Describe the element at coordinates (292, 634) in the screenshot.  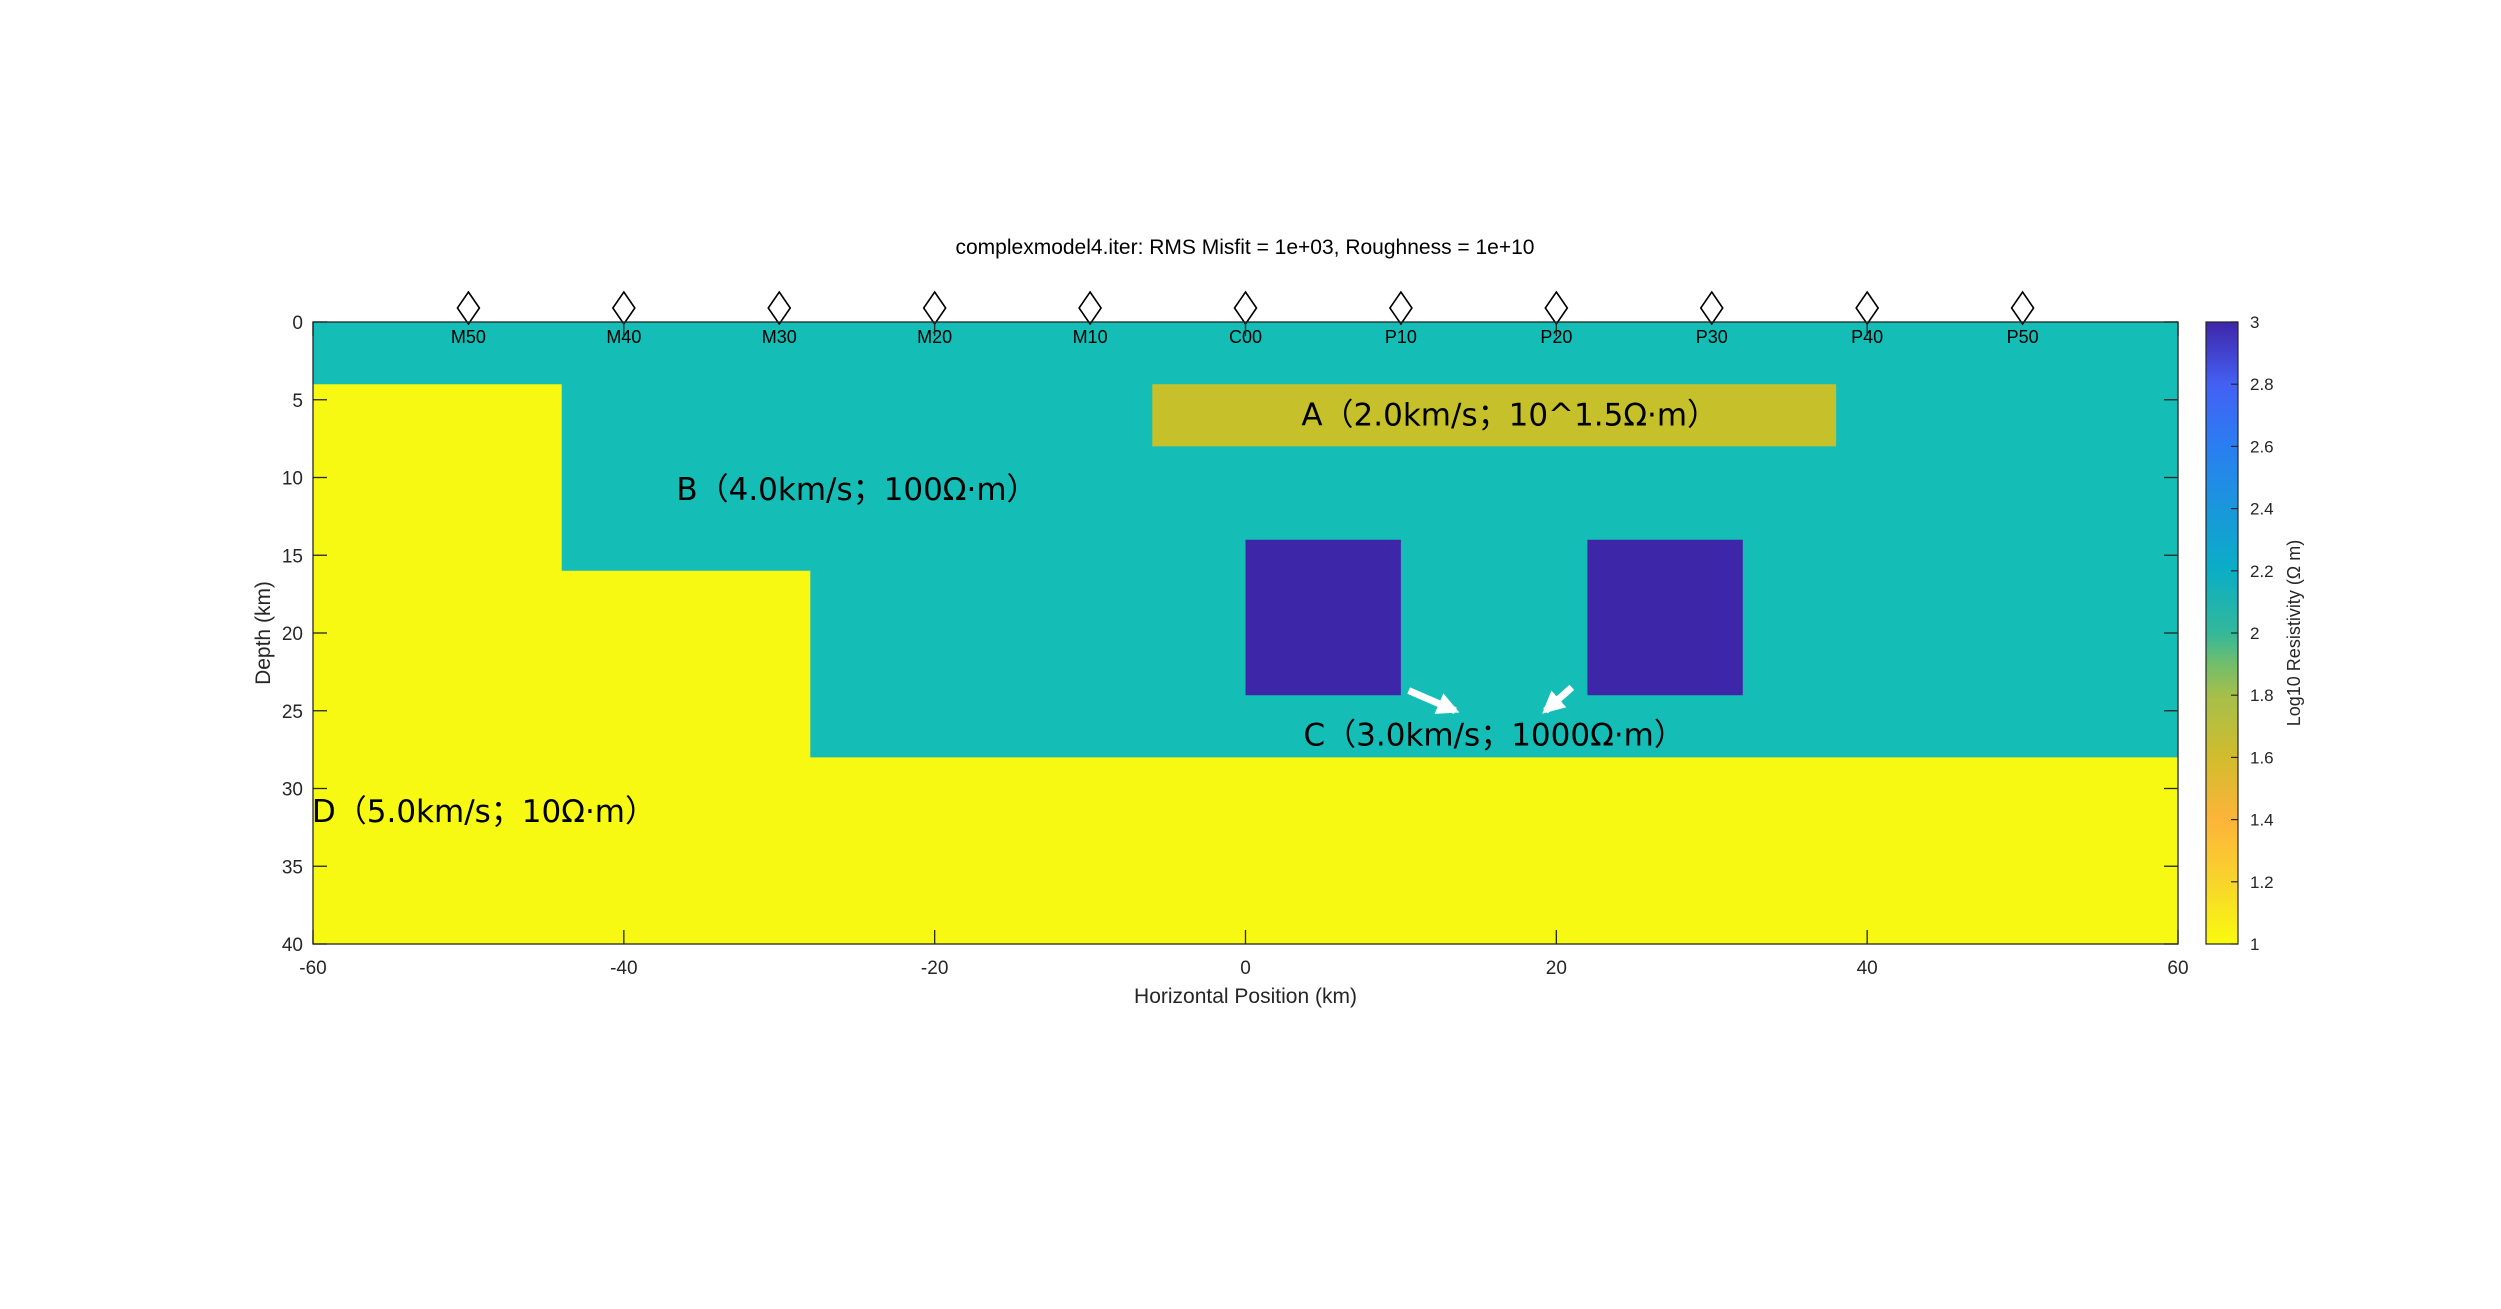
I see `y-tick-label: 20` at that location.